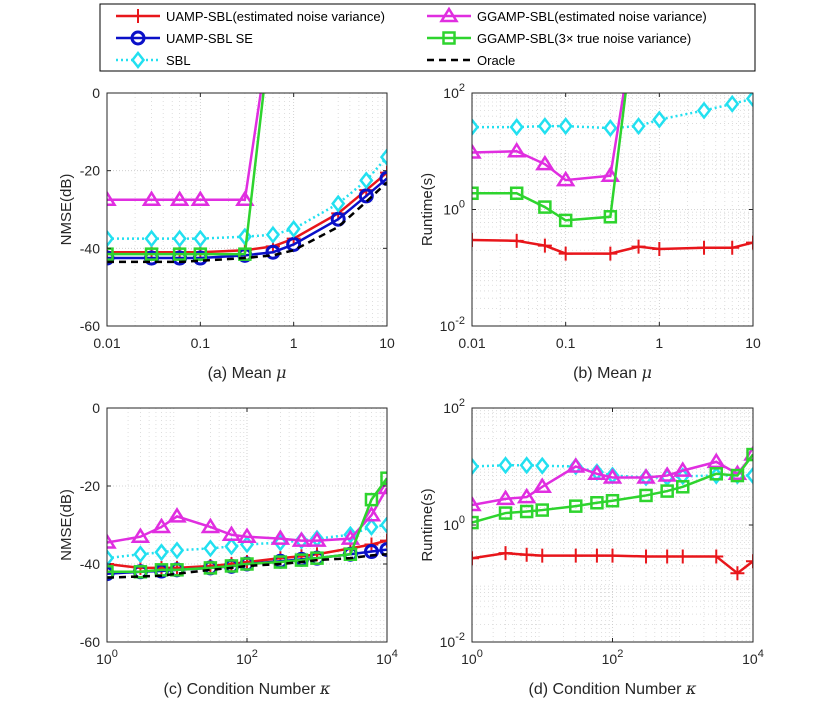  Describe the element at coordinates (184, 38) in the screenshot. I see `legend-entry-uamp-se: UAMP-SBL SE` at that location.